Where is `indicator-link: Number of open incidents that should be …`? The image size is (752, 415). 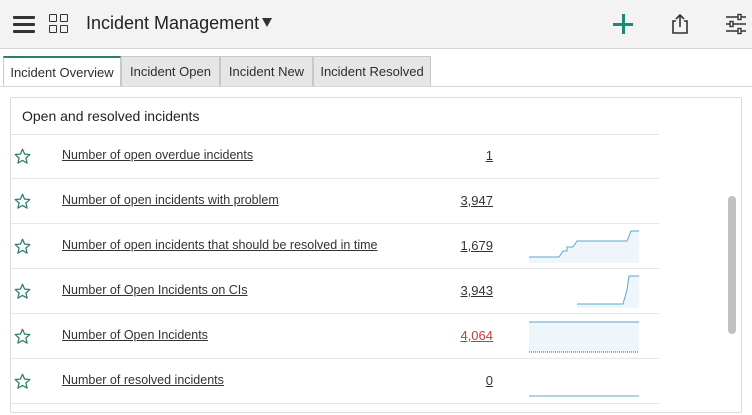
indicator-link: Number of open incidents that should be … is located at coordinates (220, 245).